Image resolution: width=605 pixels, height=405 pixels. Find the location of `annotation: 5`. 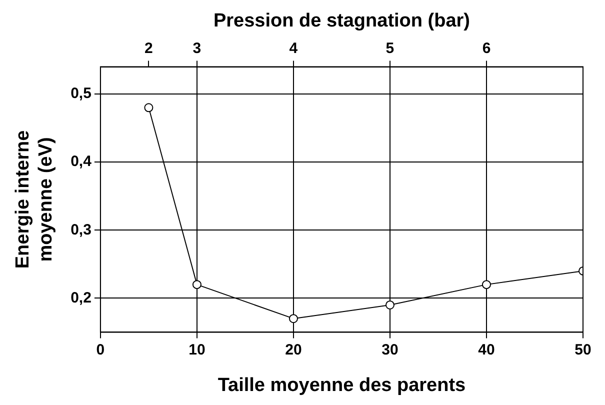

annotation: 5 is located at coordinates (390, 48).